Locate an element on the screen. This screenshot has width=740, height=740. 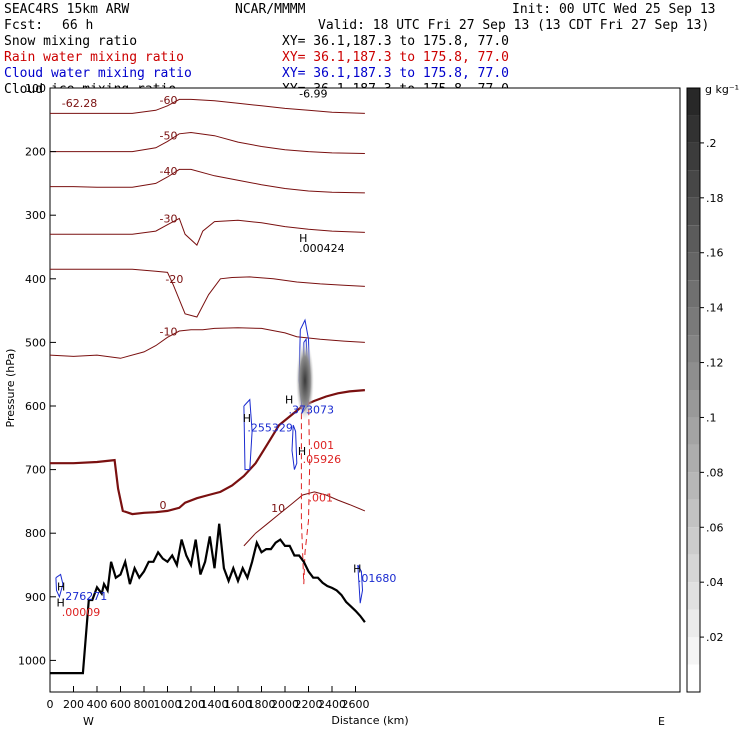
x-tick-label: 1200 is located at coordinates (191, 704).